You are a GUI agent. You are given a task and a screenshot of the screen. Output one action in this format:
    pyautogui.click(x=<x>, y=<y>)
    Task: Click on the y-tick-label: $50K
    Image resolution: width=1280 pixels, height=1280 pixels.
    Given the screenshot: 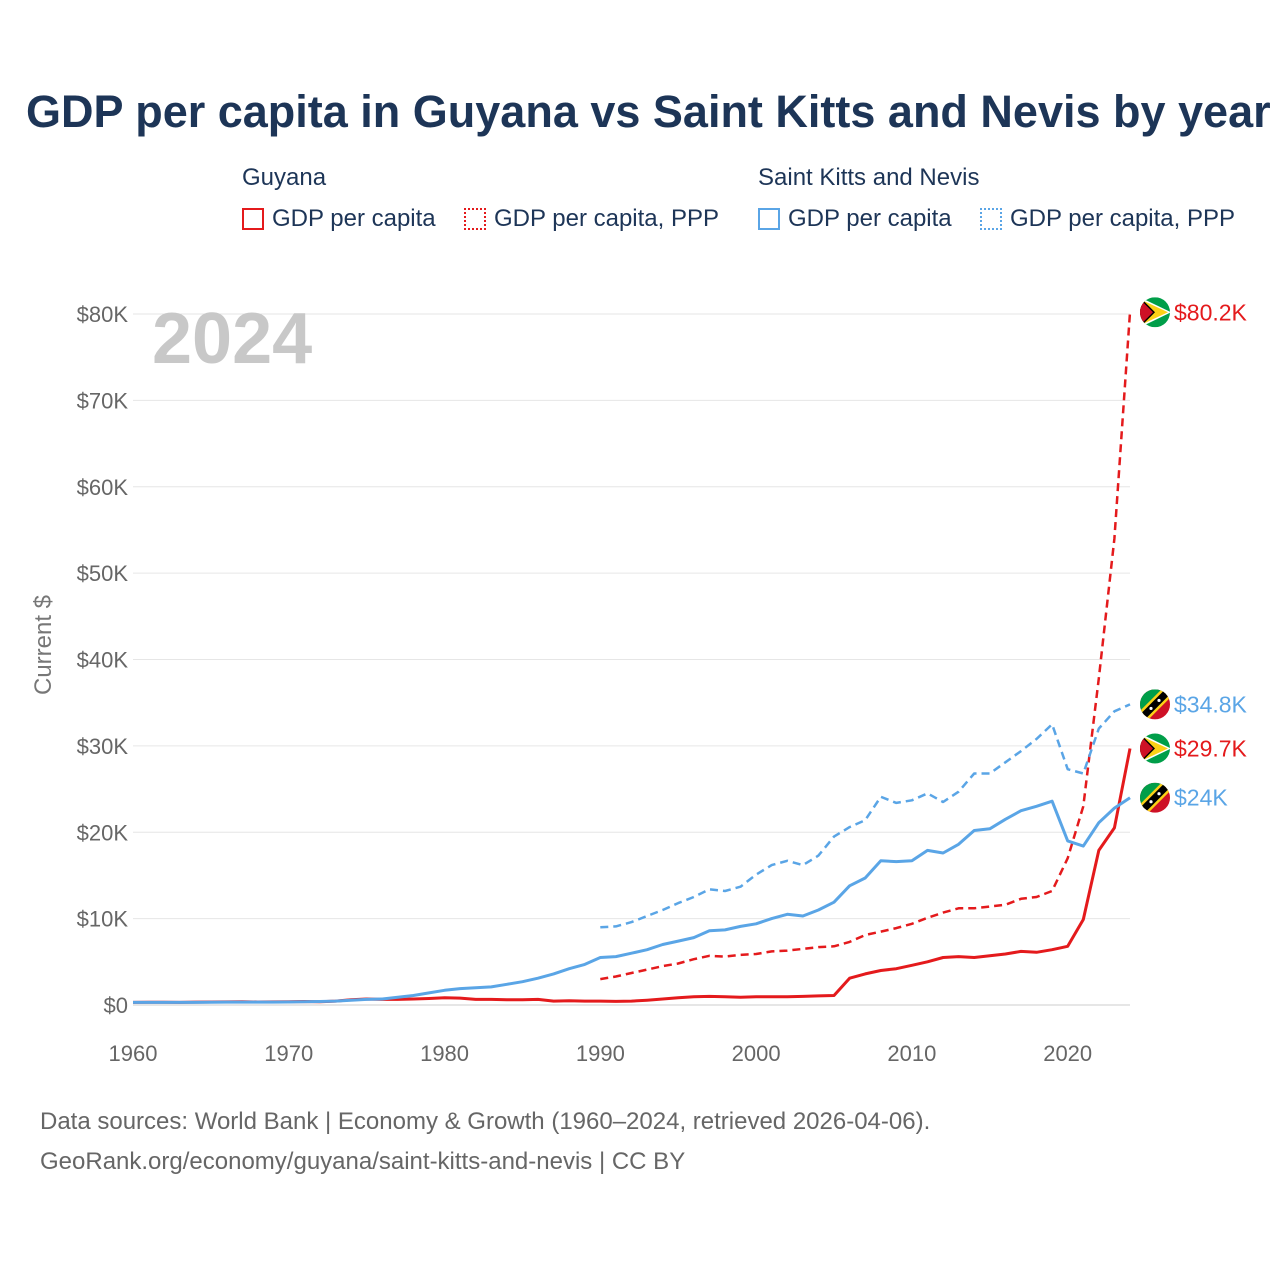 What is the action you would take?
    pyautogui.click(x=103, y=573)
    